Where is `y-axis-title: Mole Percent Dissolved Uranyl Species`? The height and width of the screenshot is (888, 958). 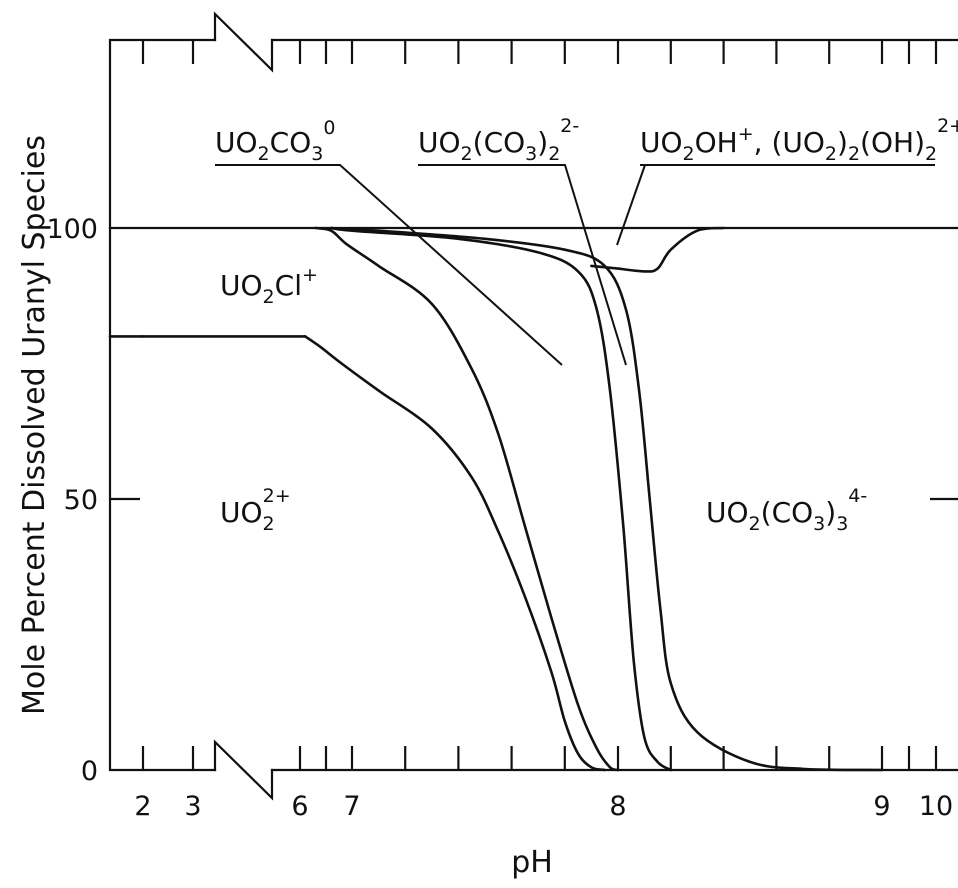
y-axis-title: Mole Percent Dissolved Uranyl Species is located at coordinates (34, 425).